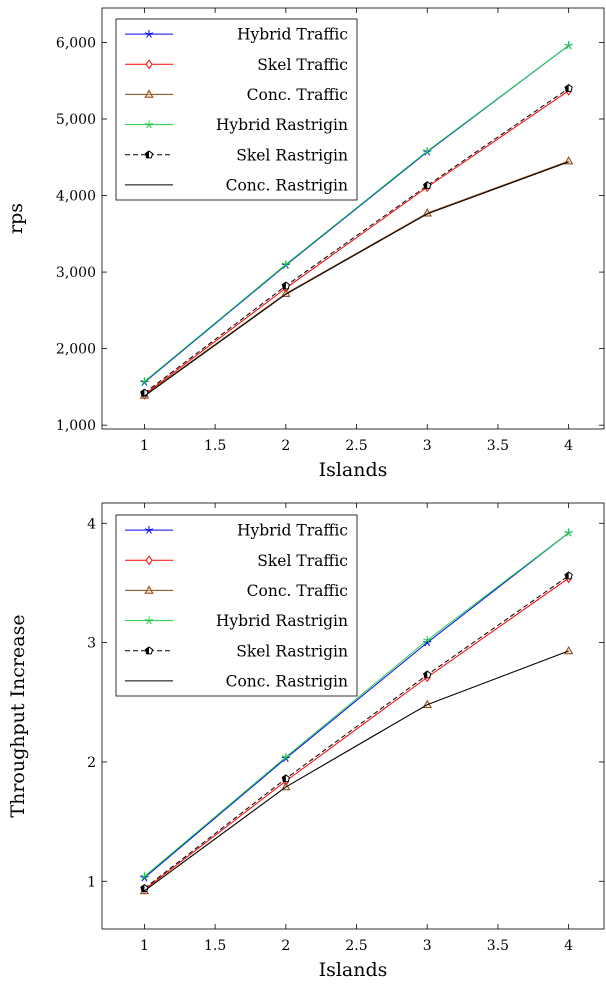  What do you see at coordinates (16, 218) in the screenshot?
I see `y-axis-label: rps` at bounding box center [16, 218].